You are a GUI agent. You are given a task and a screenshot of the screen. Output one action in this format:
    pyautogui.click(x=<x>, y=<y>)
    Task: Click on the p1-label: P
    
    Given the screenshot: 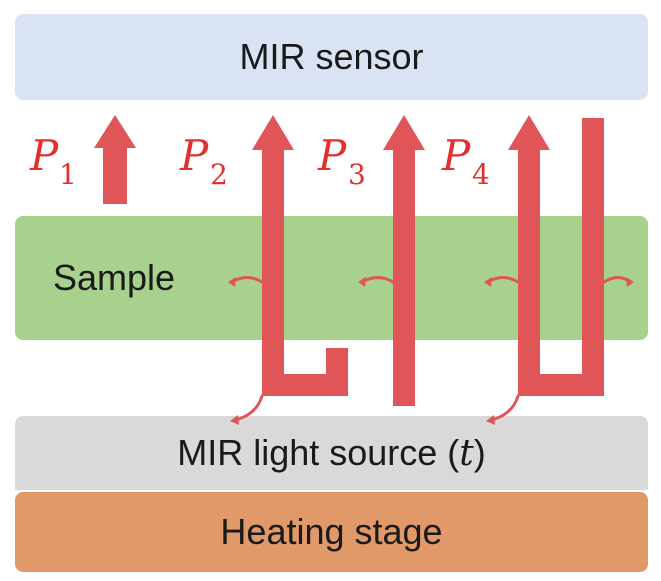 What is the action you would take?
    pyautogui.click(x=44, y=155)
    